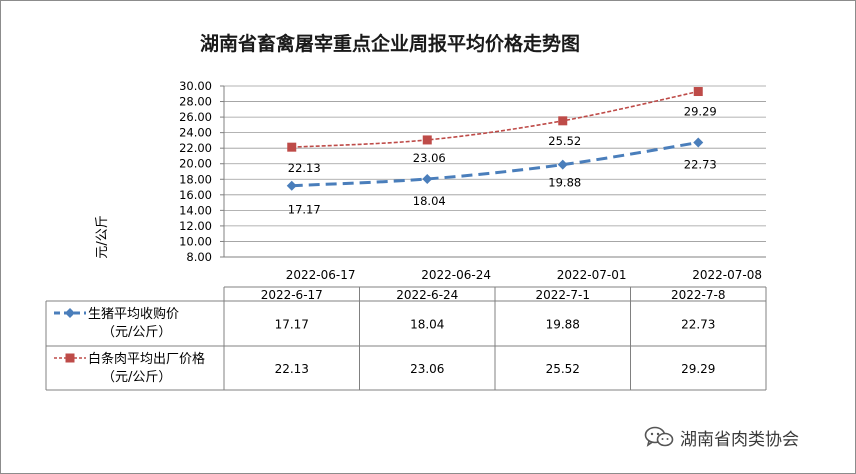 The image size is (856, 474). I want to click on legend-key-marker-diamond, so click(70, 313).